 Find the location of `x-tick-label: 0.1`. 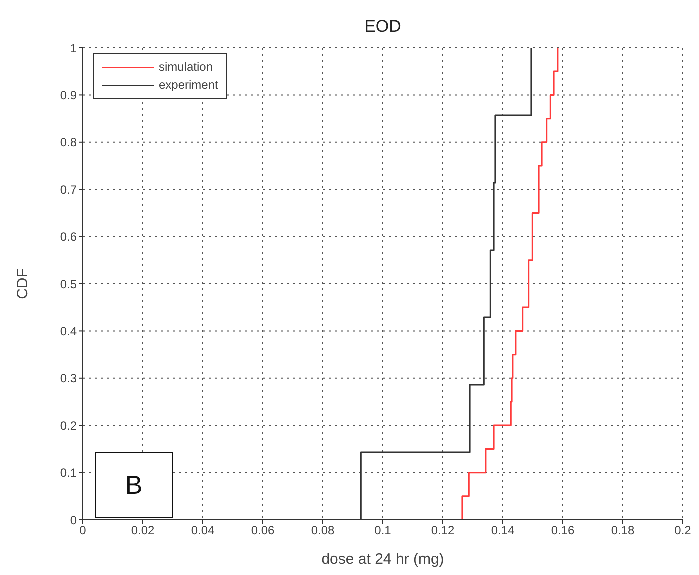

x-tick-label: 0.1 is located at coordinates (383, 531).